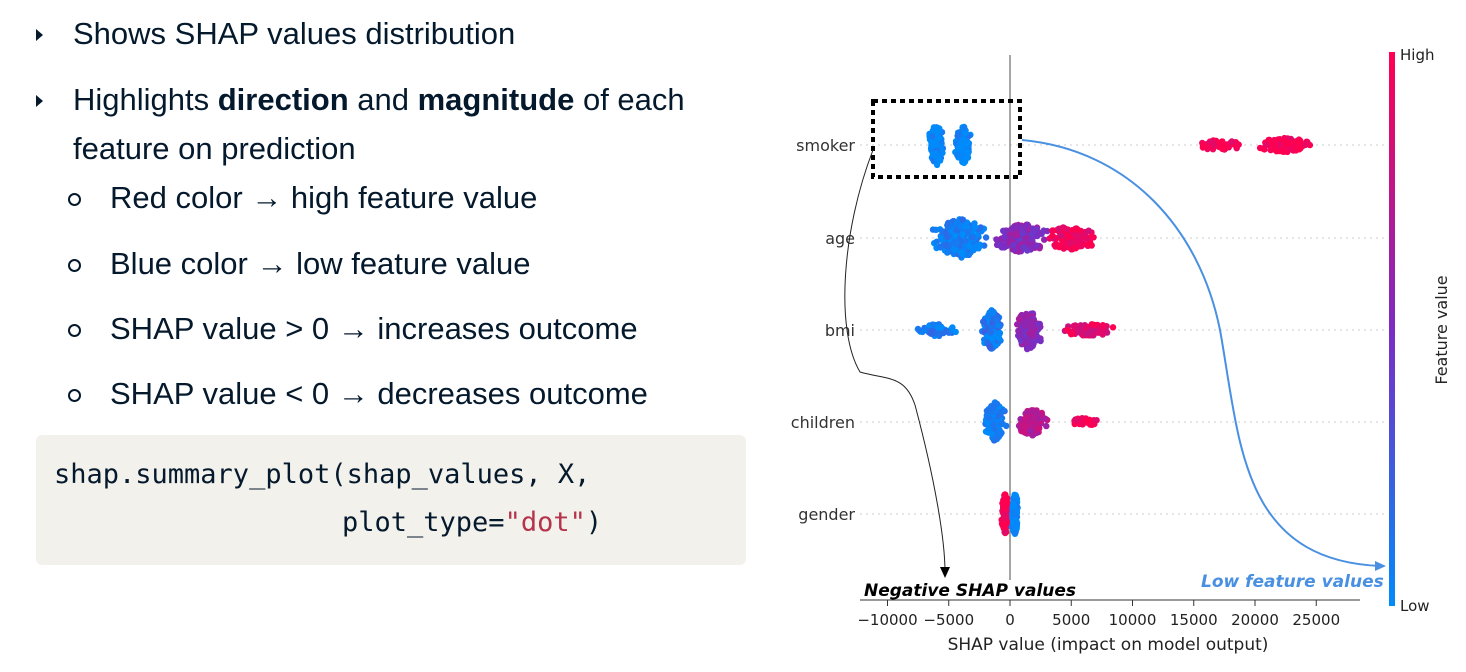 This screenshot has width=1466, height=672. What do you see at coordinates (887, 620) in the screenshot?
I see `x-tick-label: −10000` at bounding box center [887, 620].